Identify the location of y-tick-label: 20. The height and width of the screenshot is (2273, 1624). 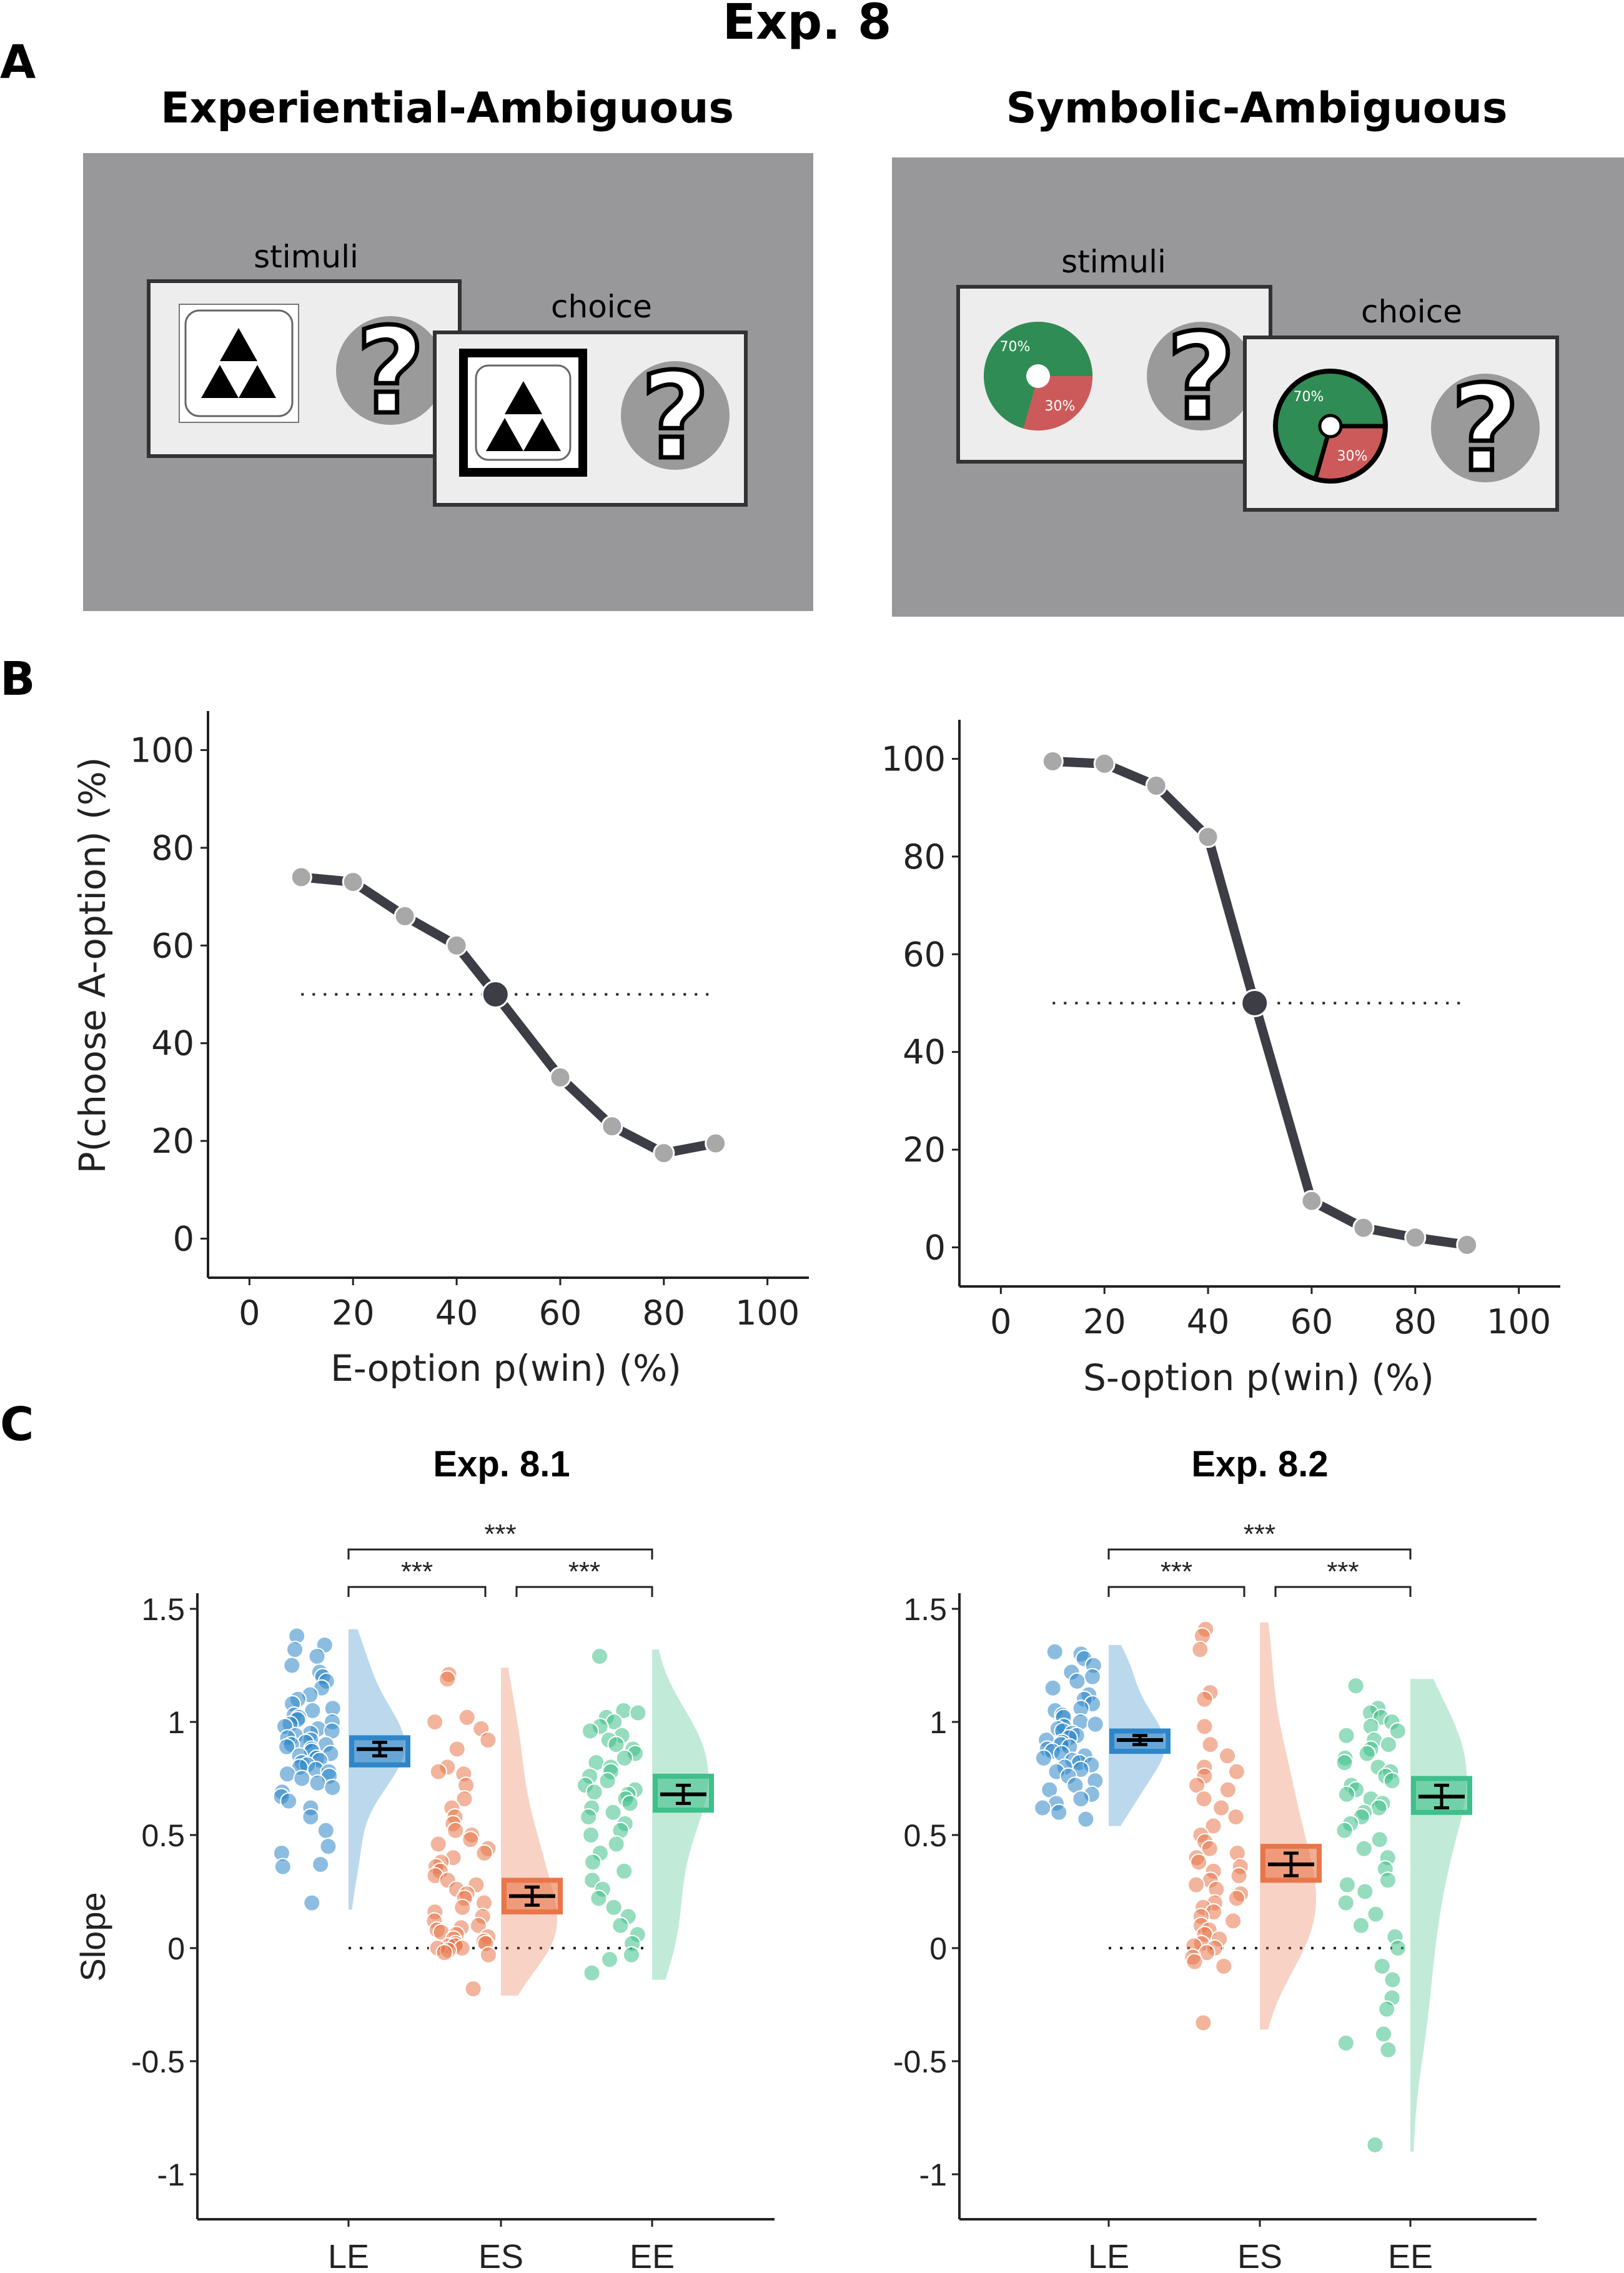
(924, 1150).